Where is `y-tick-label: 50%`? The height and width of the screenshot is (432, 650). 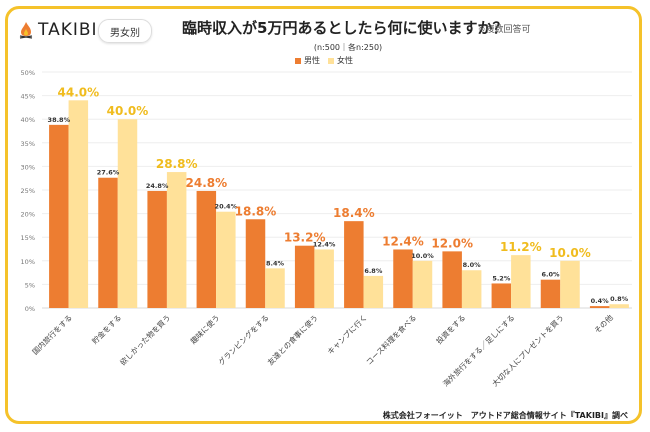 y-tick-label: 50% is located at coordinates (28, 73).